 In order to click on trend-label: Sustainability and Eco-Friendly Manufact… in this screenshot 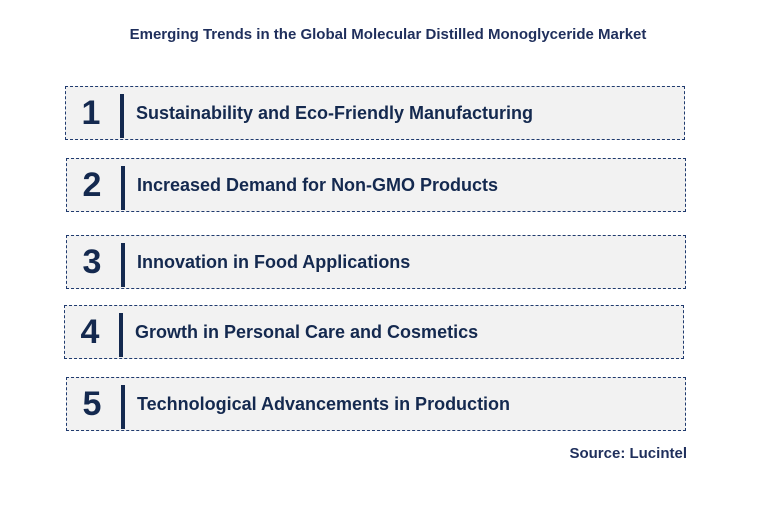, I will do `click(335, 113)`.